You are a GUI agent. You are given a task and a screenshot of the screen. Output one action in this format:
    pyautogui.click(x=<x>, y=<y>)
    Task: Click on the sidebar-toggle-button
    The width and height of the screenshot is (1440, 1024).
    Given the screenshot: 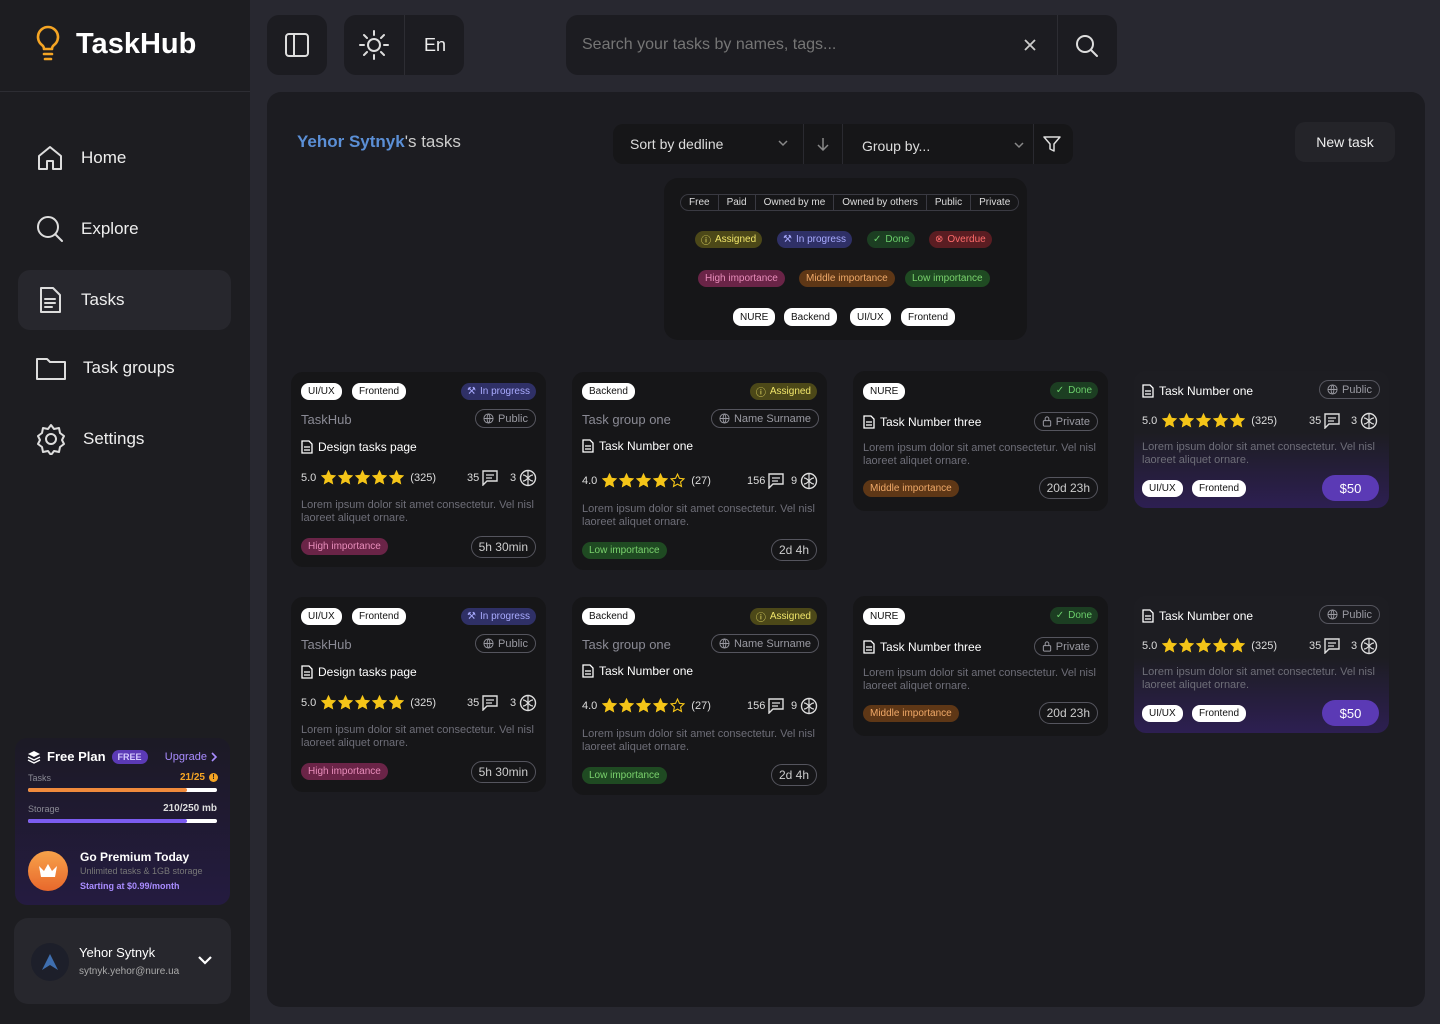 What is the action you would take?
    pyautogui.click(x=297, y=45)
    